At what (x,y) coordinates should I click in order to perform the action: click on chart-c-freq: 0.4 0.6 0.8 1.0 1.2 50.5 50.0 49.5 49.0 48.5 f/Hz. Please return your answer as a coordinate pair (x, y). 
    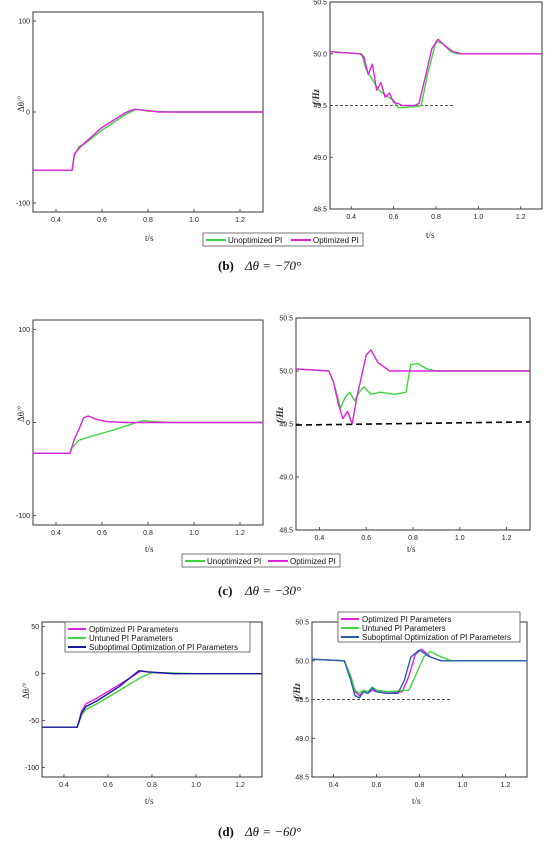
    Looking at the image, I should click on (403, 429).